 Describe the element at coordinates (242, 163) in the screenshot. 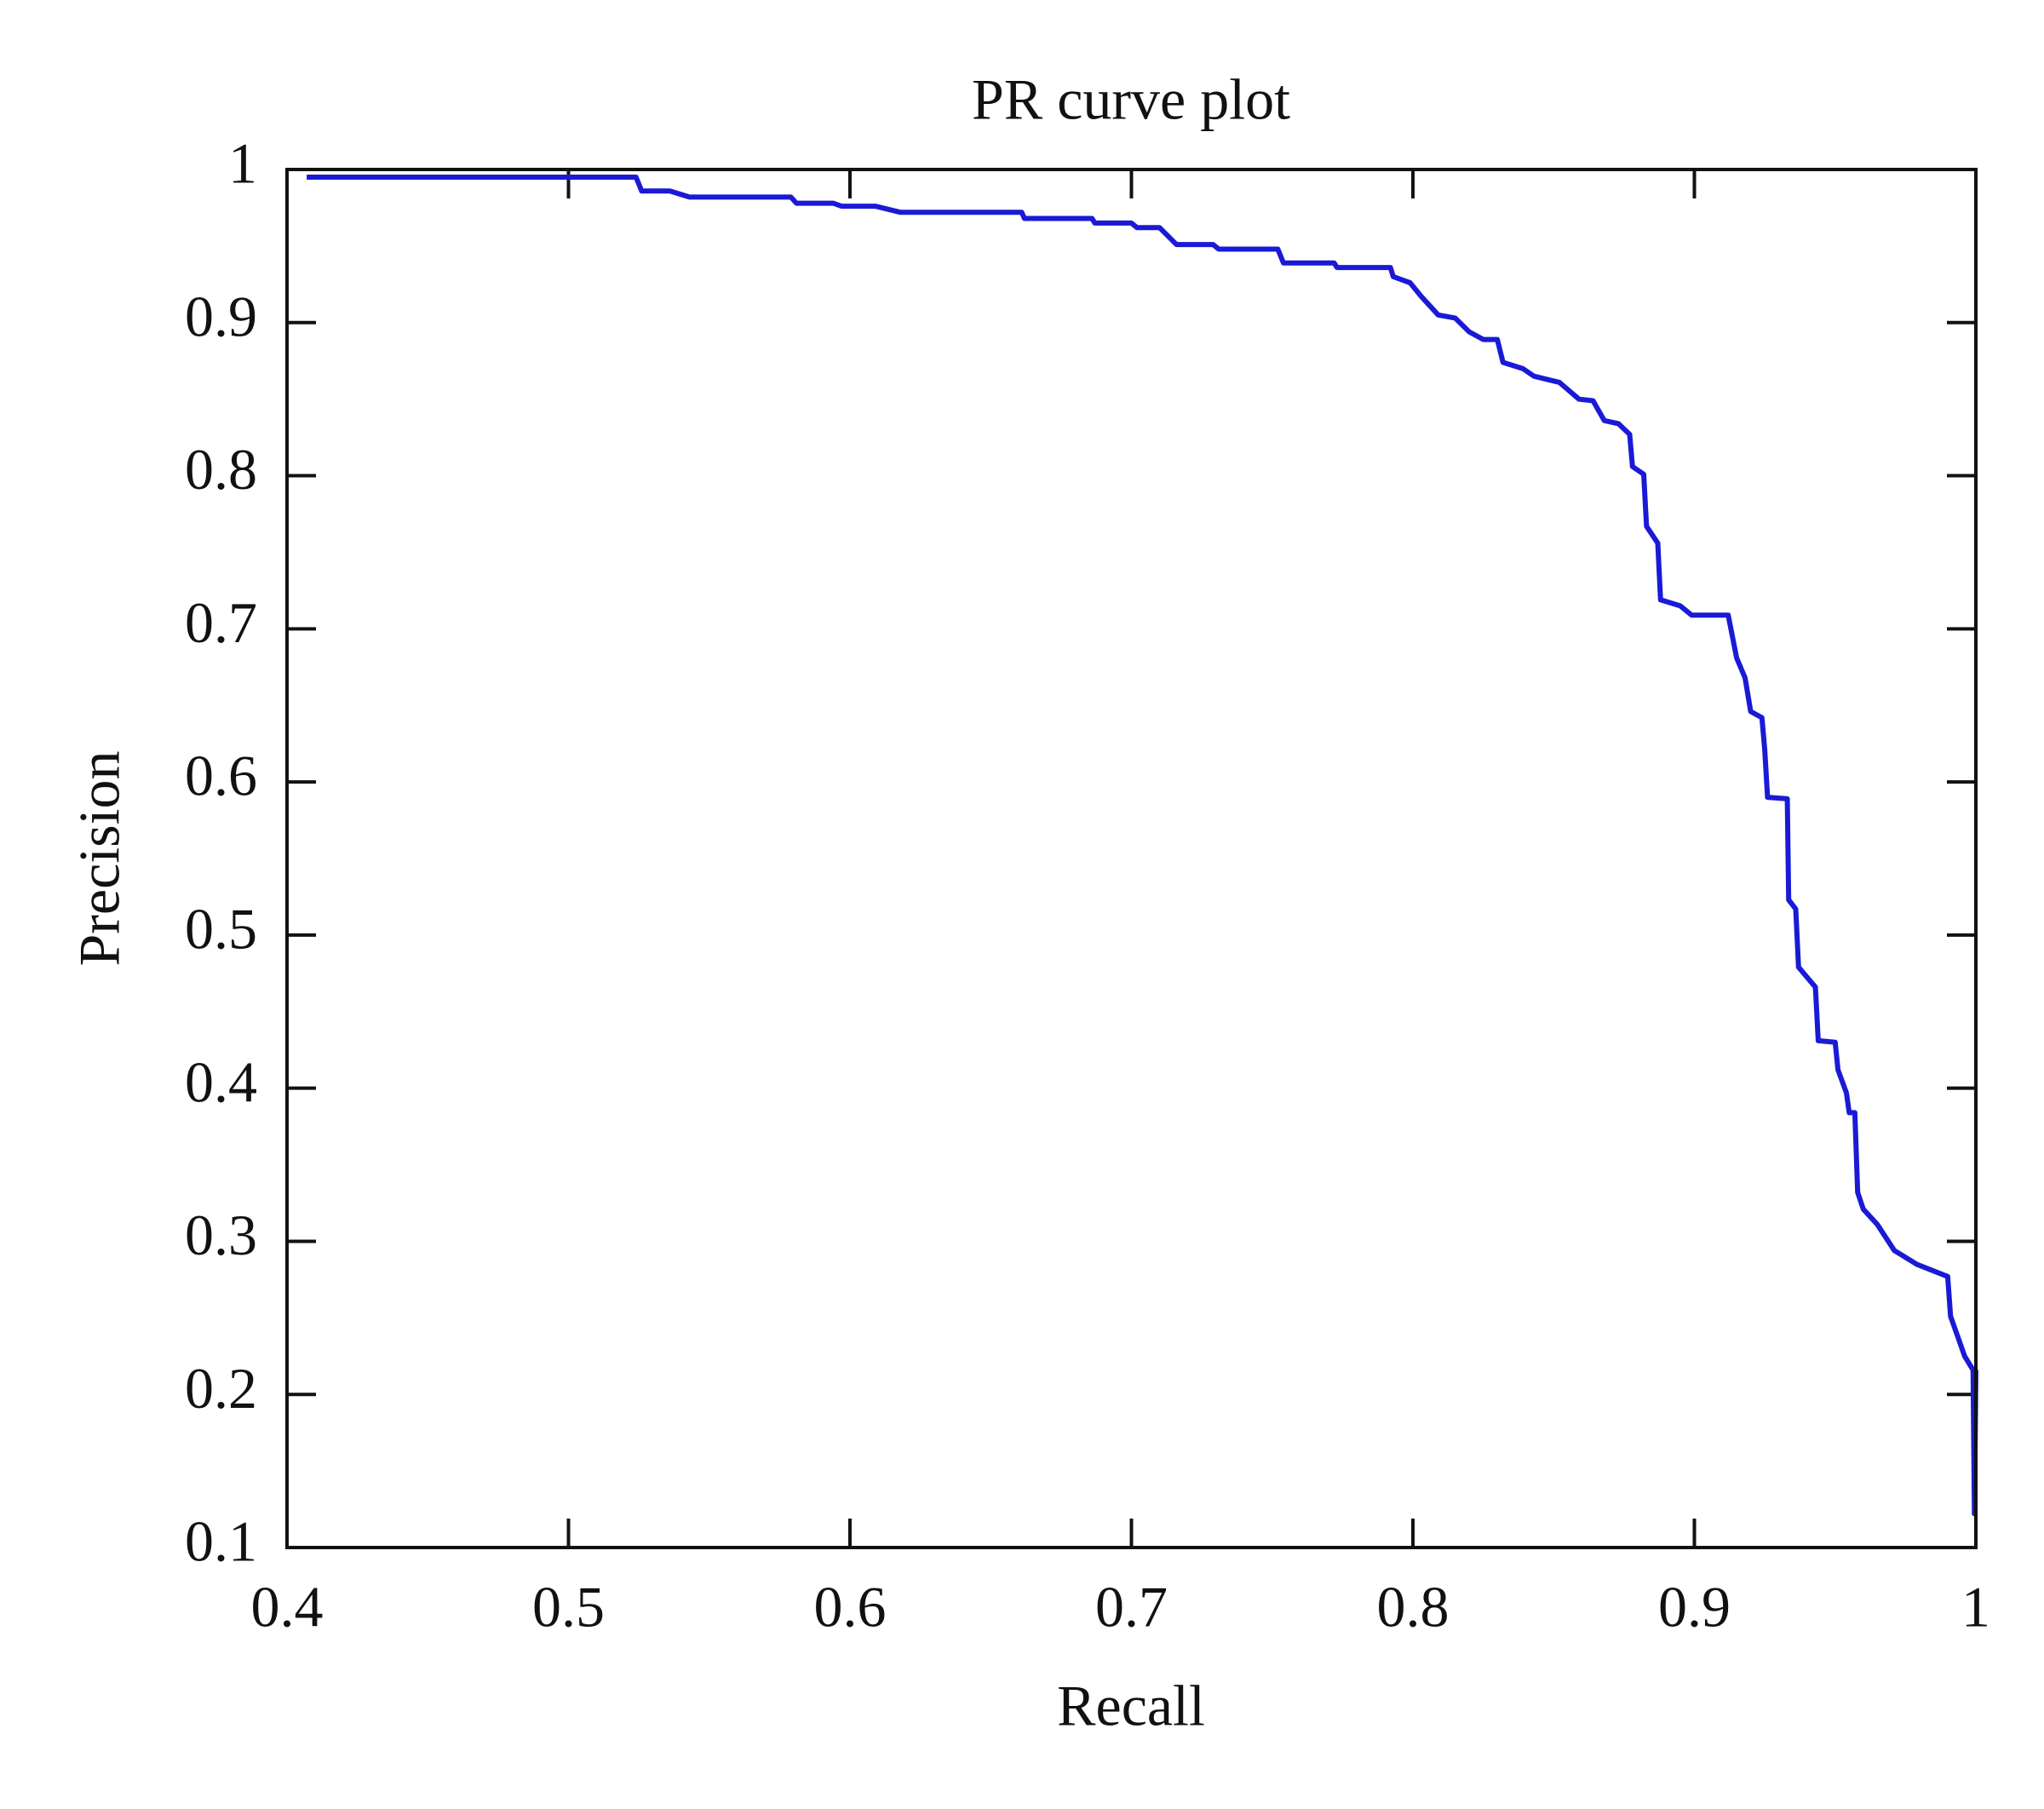

I see `y-tick-label: 1` at that location.